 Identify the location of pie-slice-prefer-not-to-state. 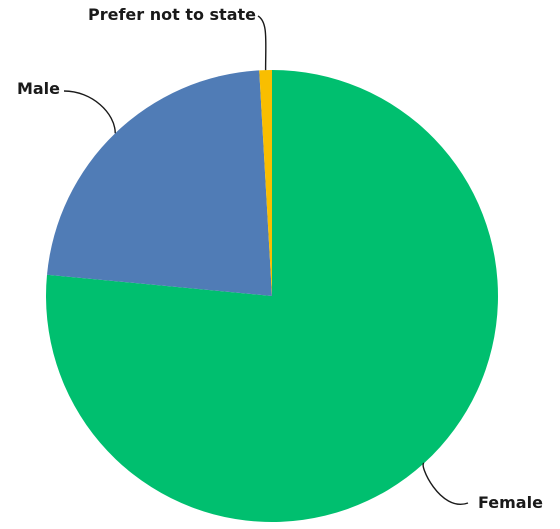
(265, 183).